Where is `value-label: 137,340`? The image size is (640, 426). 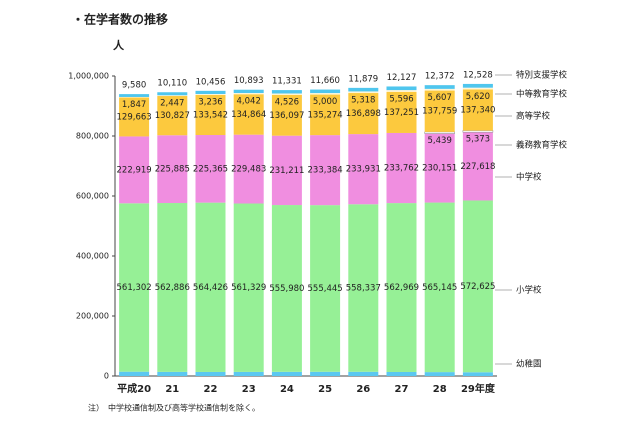
value-label: 137,340 is located at coordinates (477, 110).